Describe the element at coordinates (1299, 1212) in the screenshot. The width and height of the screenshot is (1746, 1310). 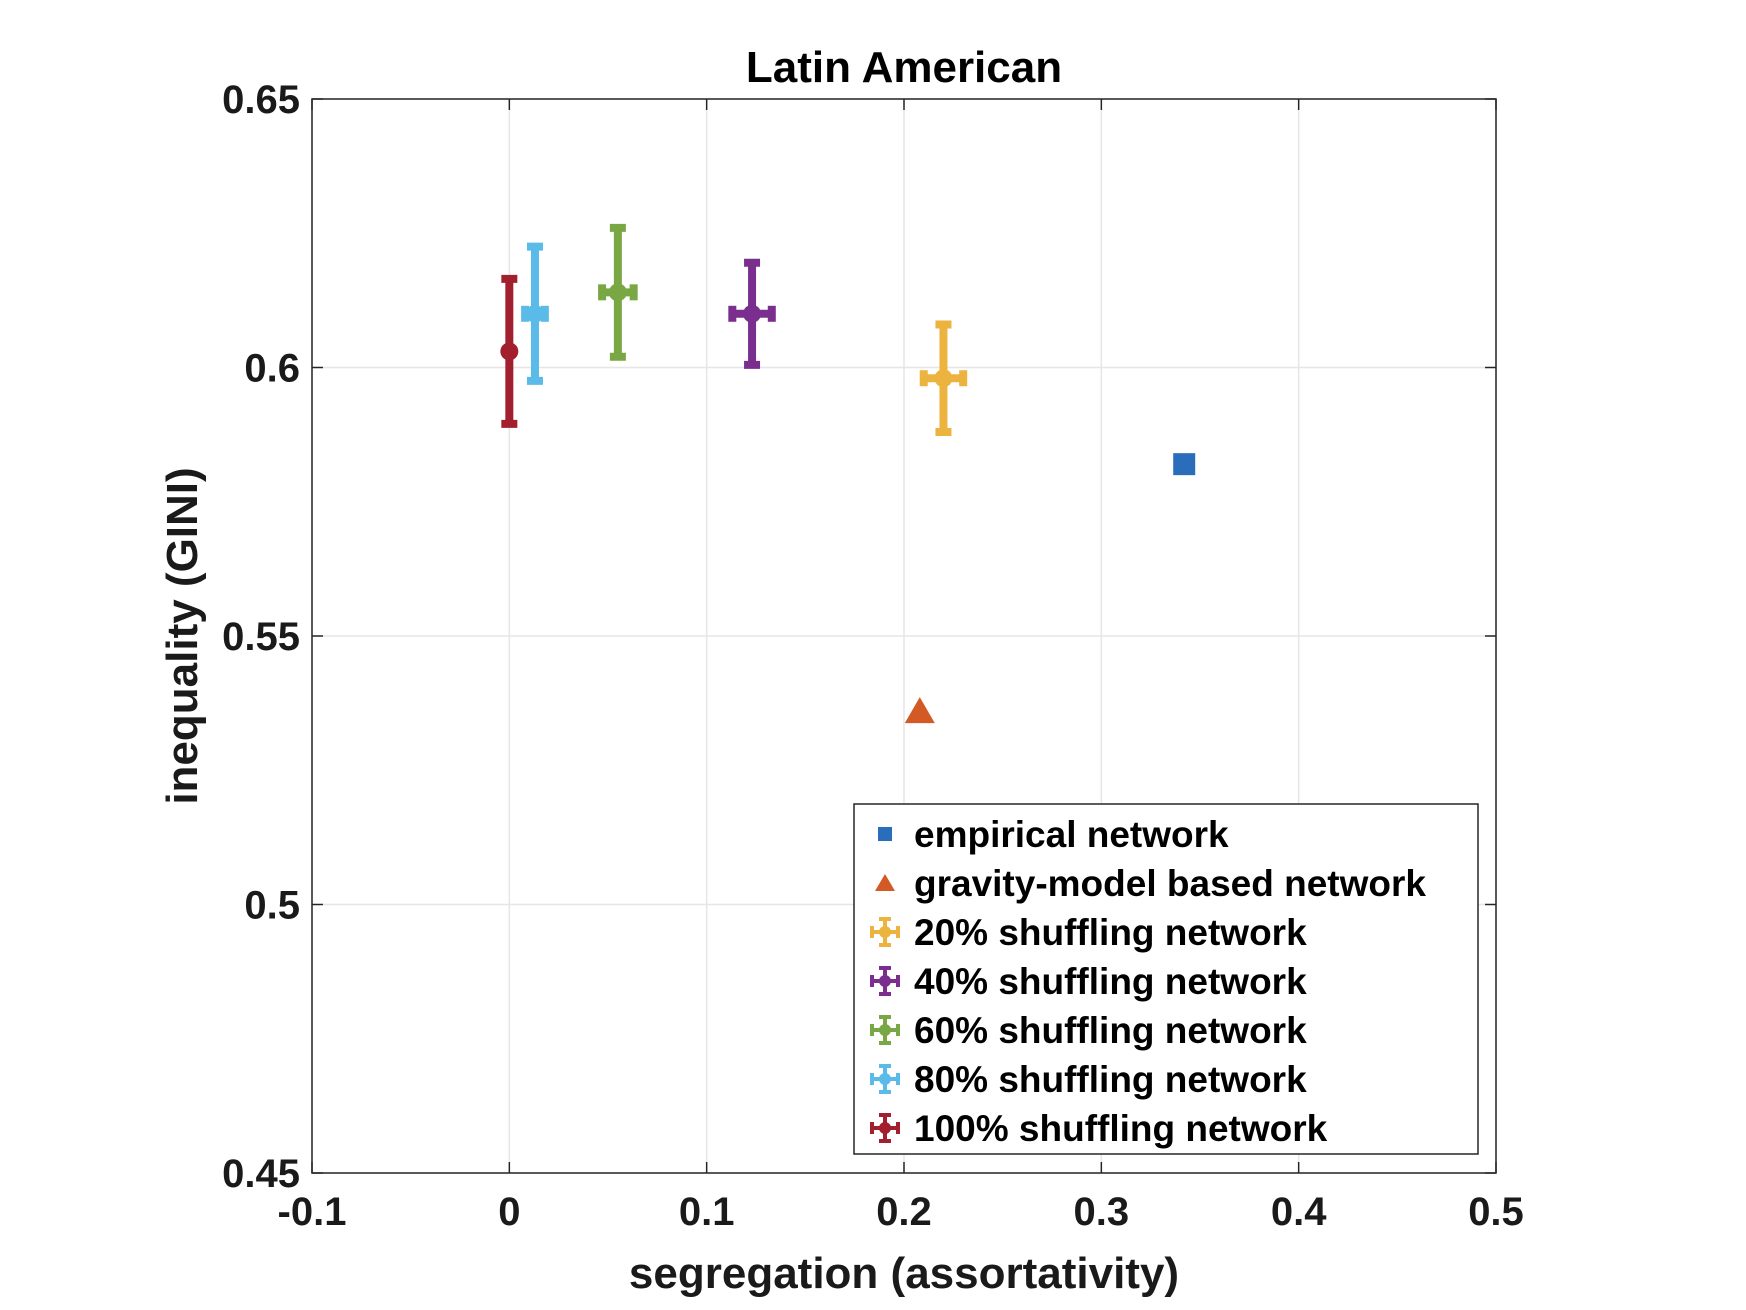
I see `x-tick-label: 0.4` at that location.